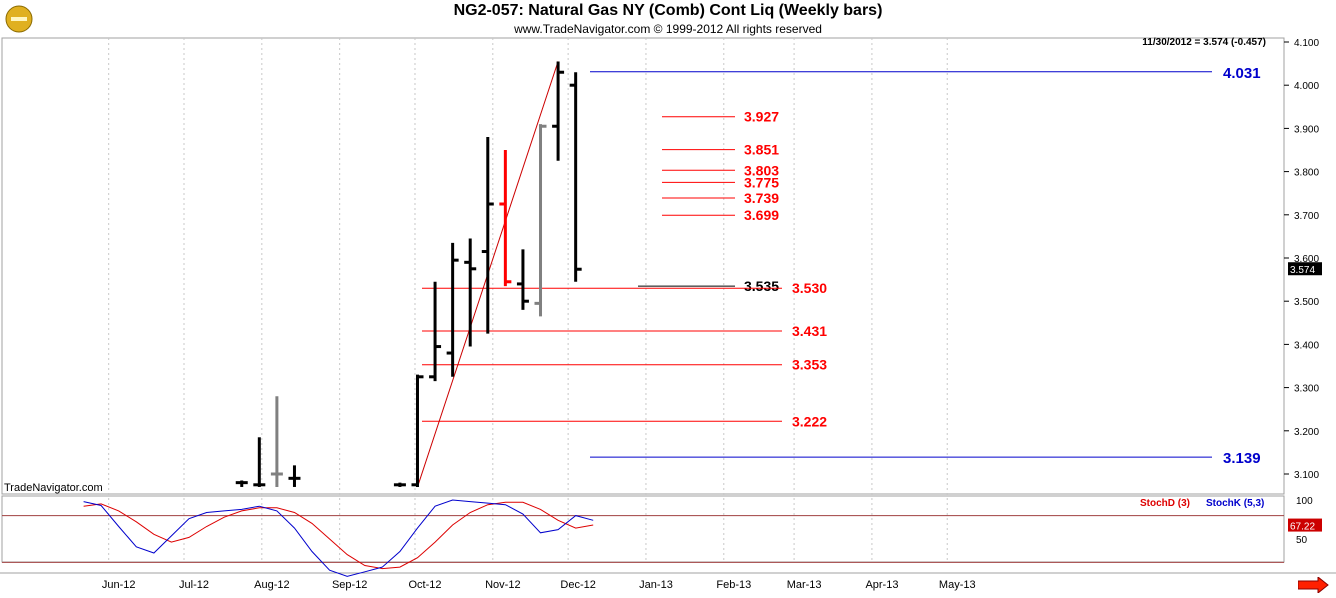 The width and height of the screenshot is (1336, 598). What do you see at coordinates (957, 585) in the screenshot?
I see `month-tick-label: May-13` at bounding box center [957, 585].